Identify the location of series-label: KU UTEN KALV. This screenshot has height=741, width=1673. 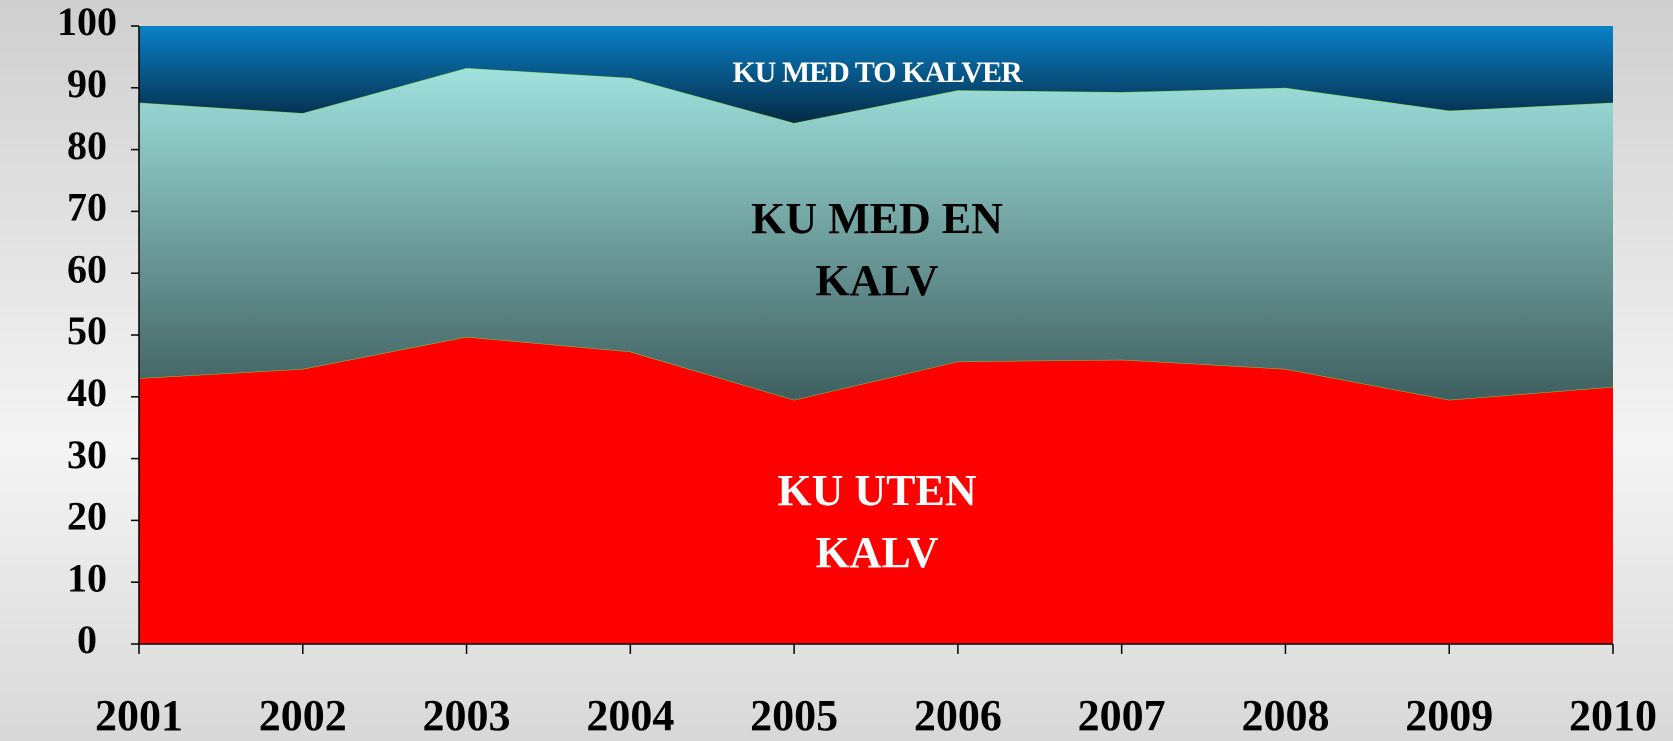
(877, 521).